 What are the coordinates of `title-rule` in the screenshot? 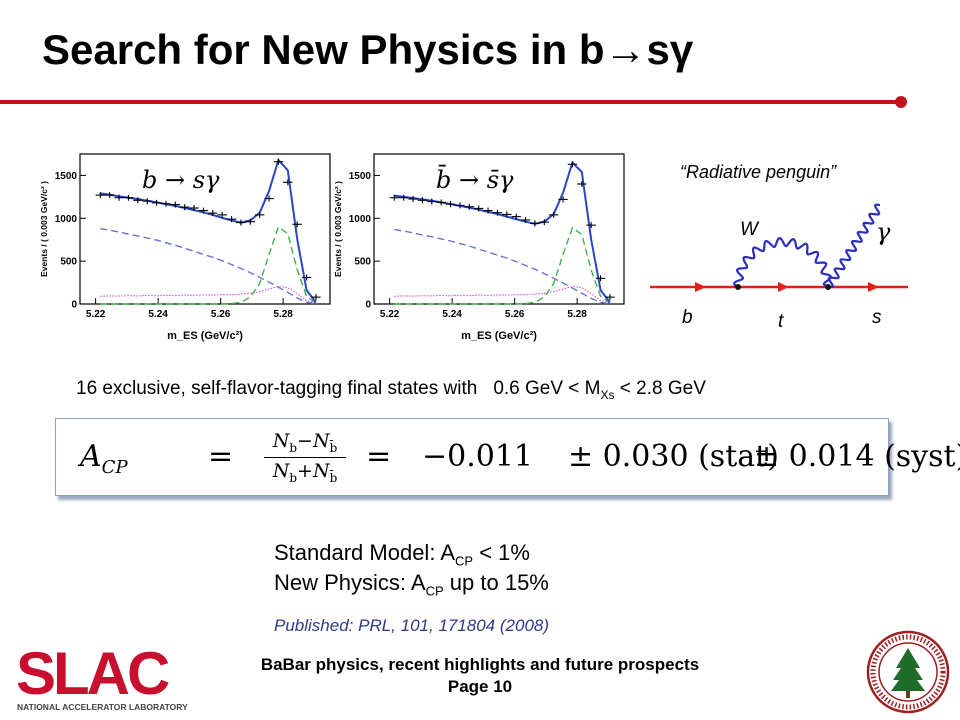 It's located at (450, 102).